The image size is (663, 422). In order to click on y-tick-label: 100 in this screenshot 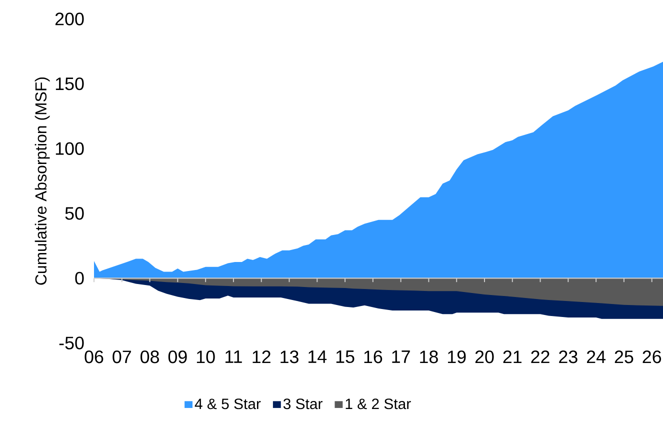, I will do `click(70, 148)`.